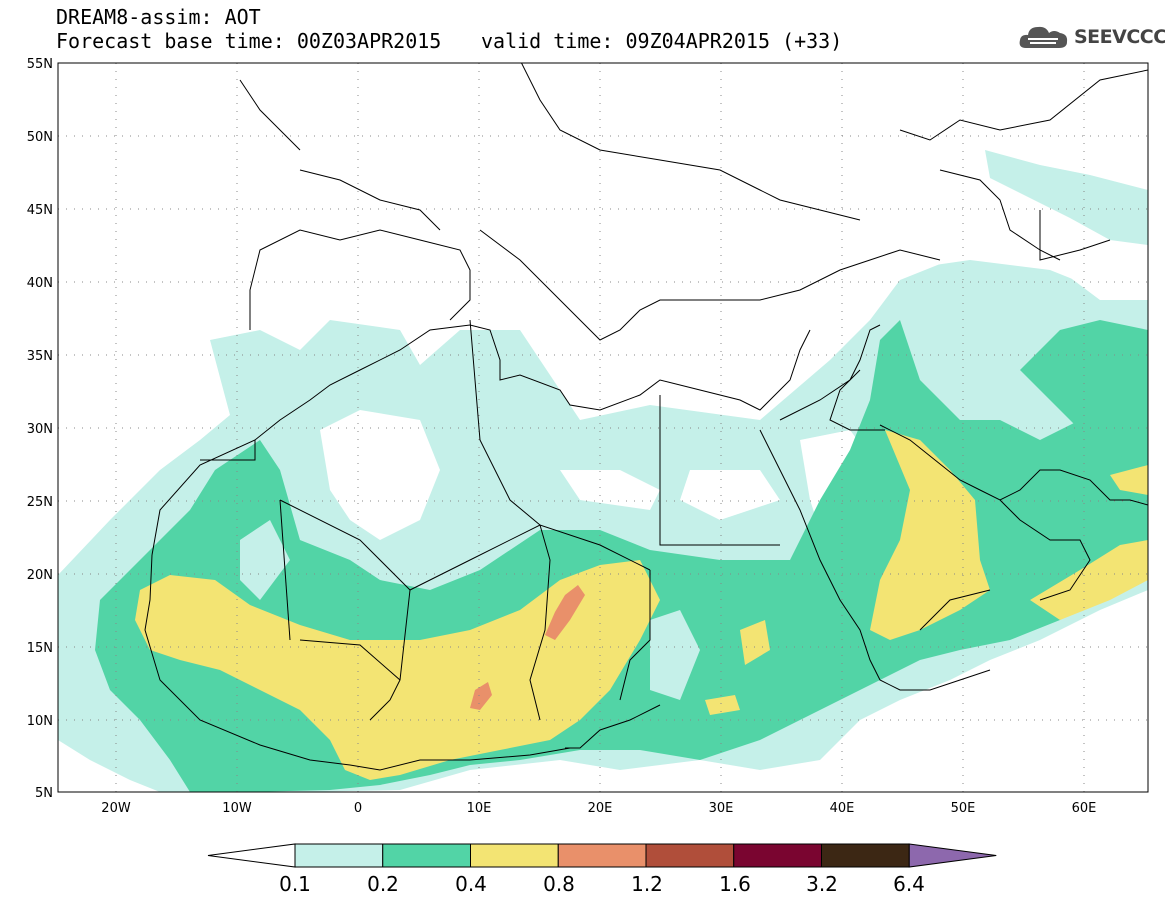 This screenshot has height=905, width=1165. Describe the element at coordinates (40, 283) in the screenshot. I see `lat-label: 40N` at that location.